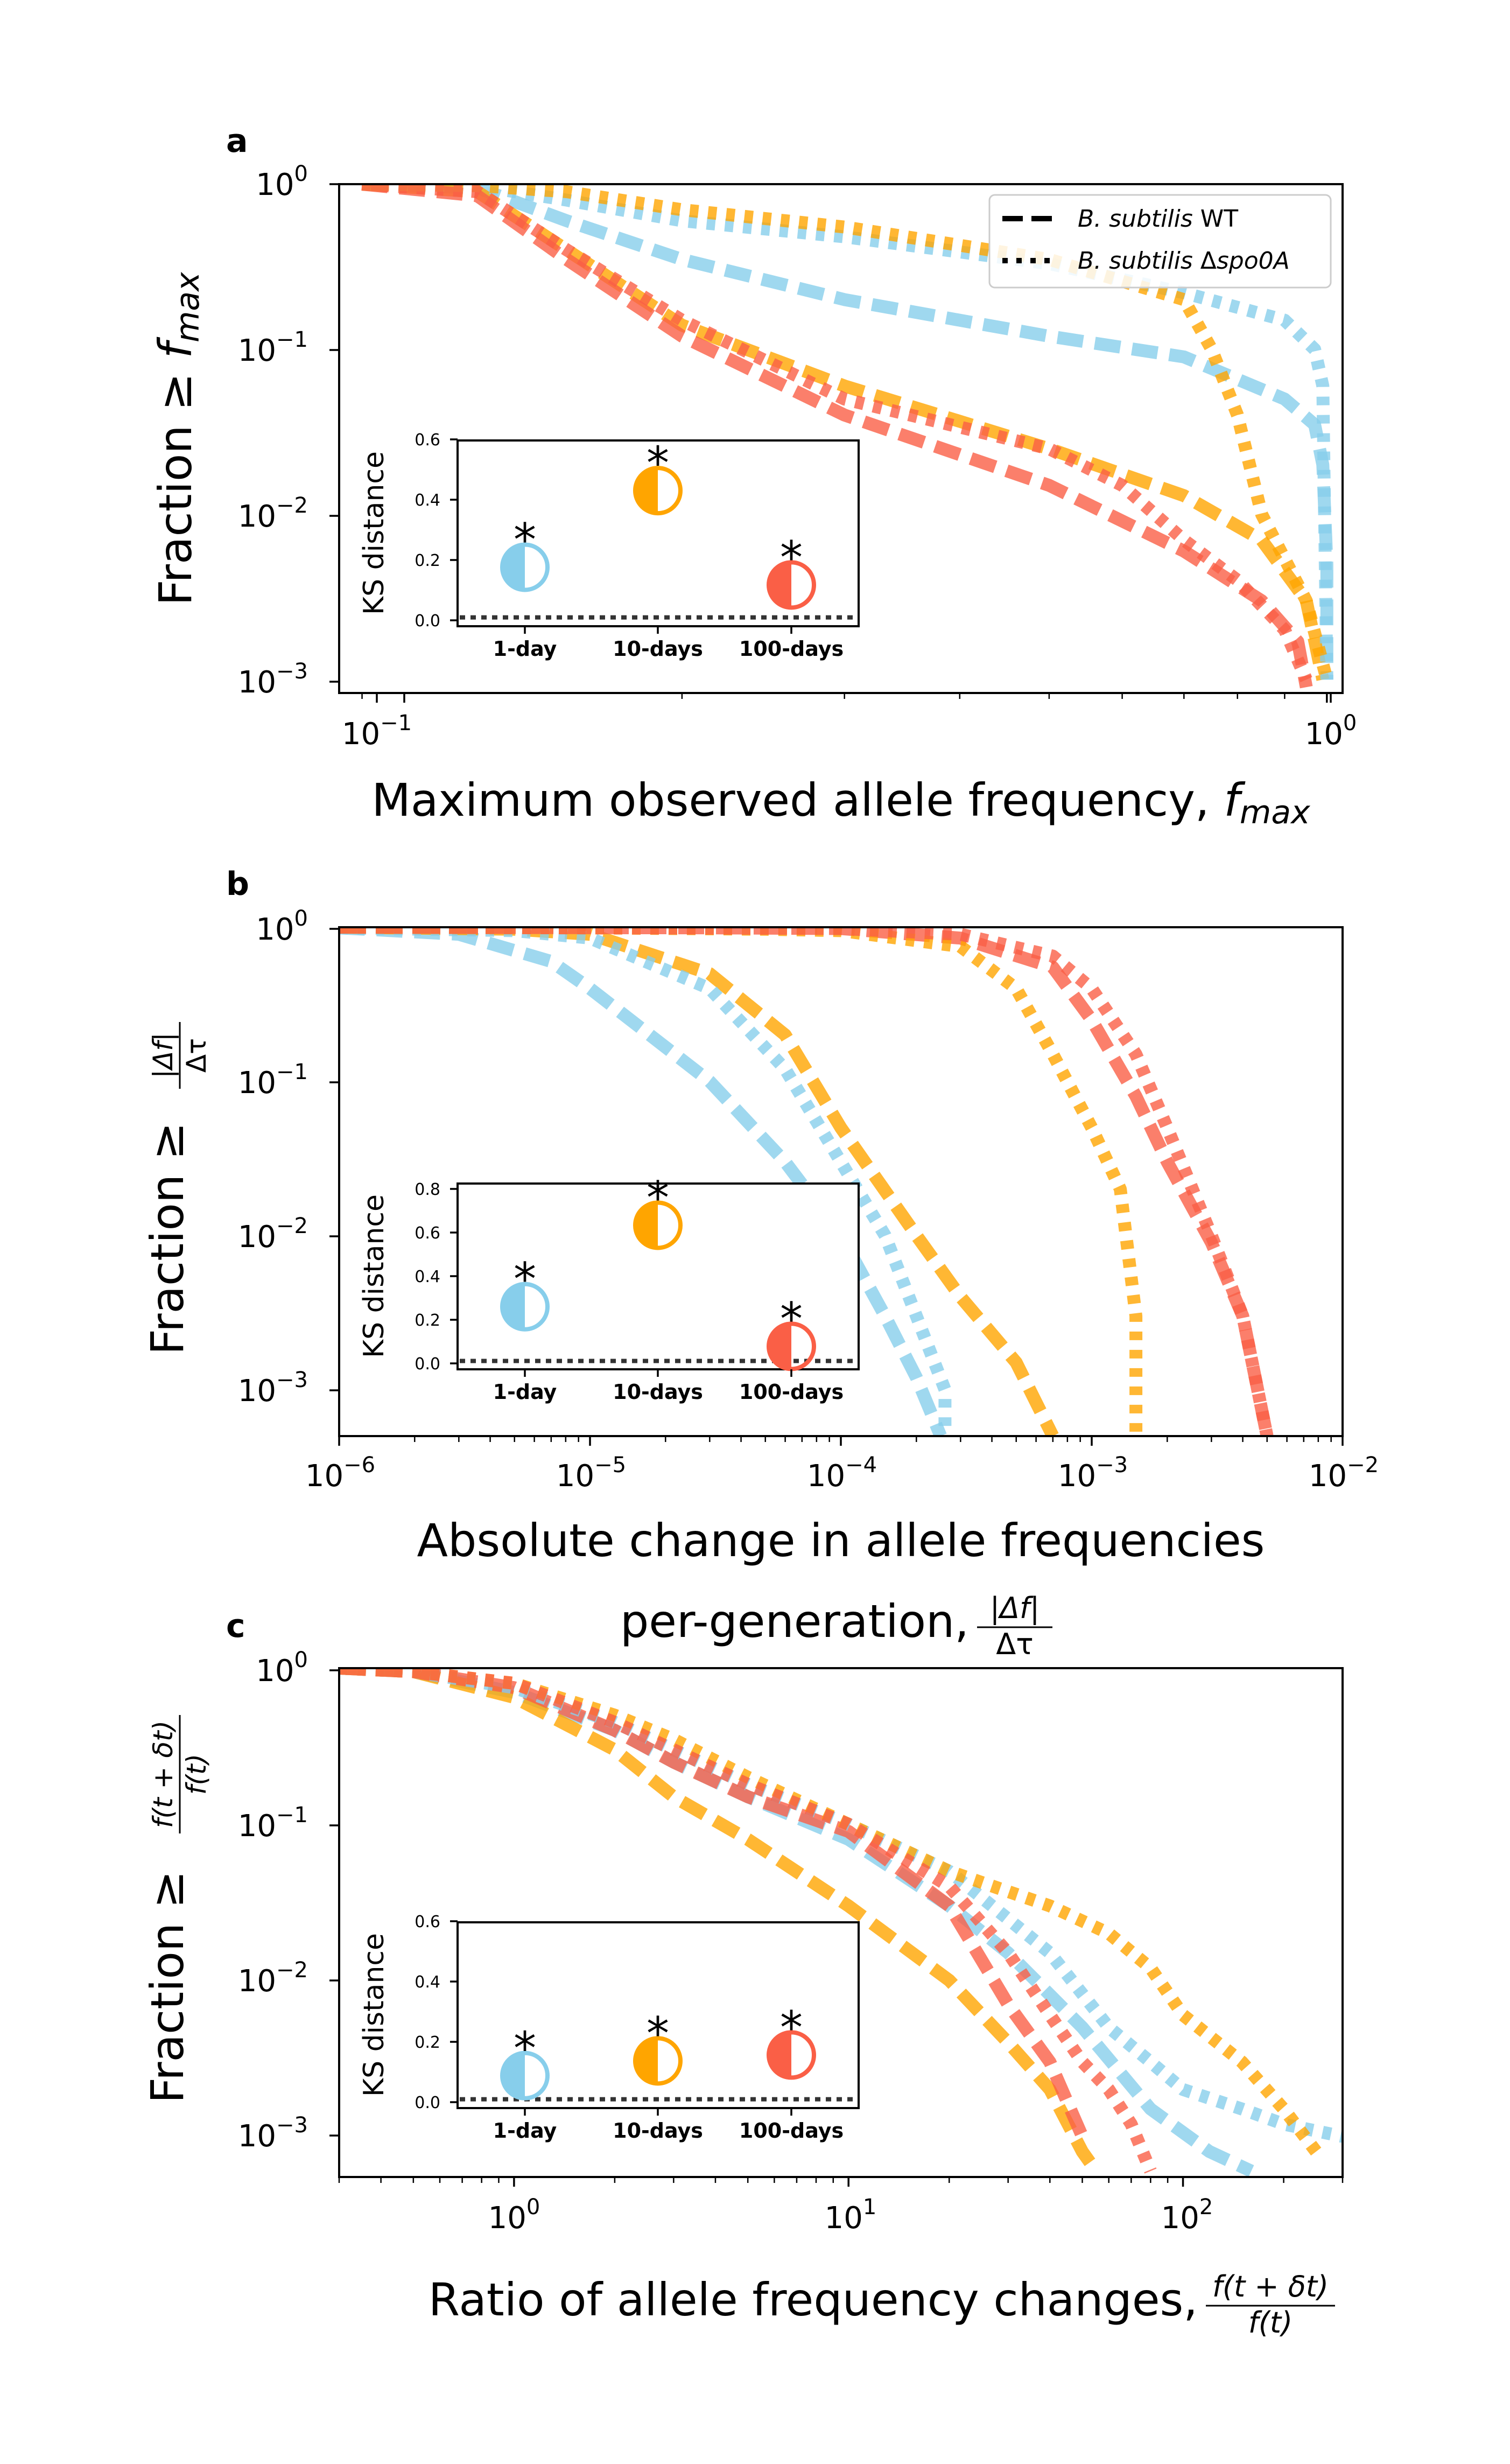  Describe the element at coordinates (525, 1392) in the screenshot. I see `inset-category-b-0: 1-day` at that location.